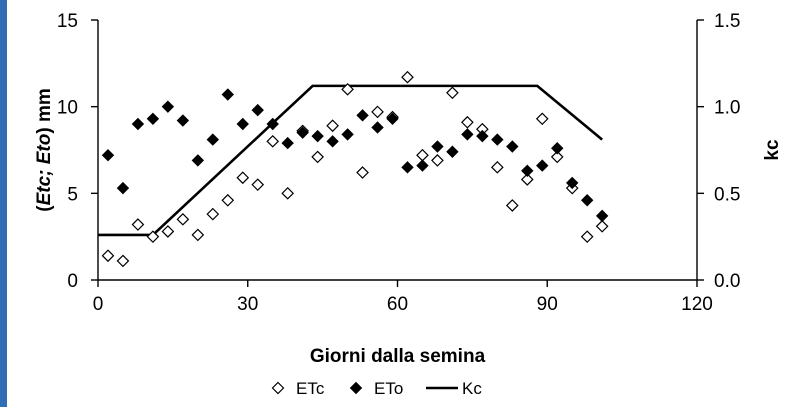 The width and height of the screenshot is (792, 407). What do you see at coordinates (727, 108) in the screenshot?
I see `y-right-tick-label: 1.0` at bounding box center [727, 108].